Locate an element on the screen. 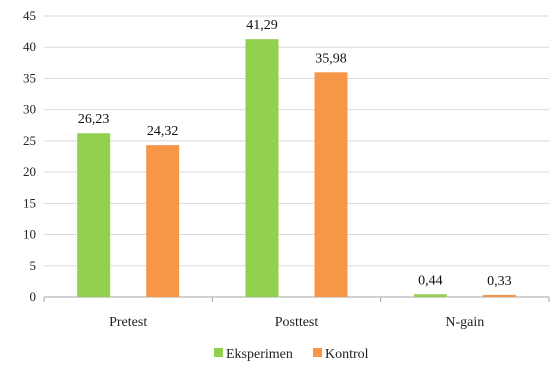 Image resolution: width=559 pixels, height=368 pixels. legend-swatch-eksperimen is located at coordinates (218, 352).